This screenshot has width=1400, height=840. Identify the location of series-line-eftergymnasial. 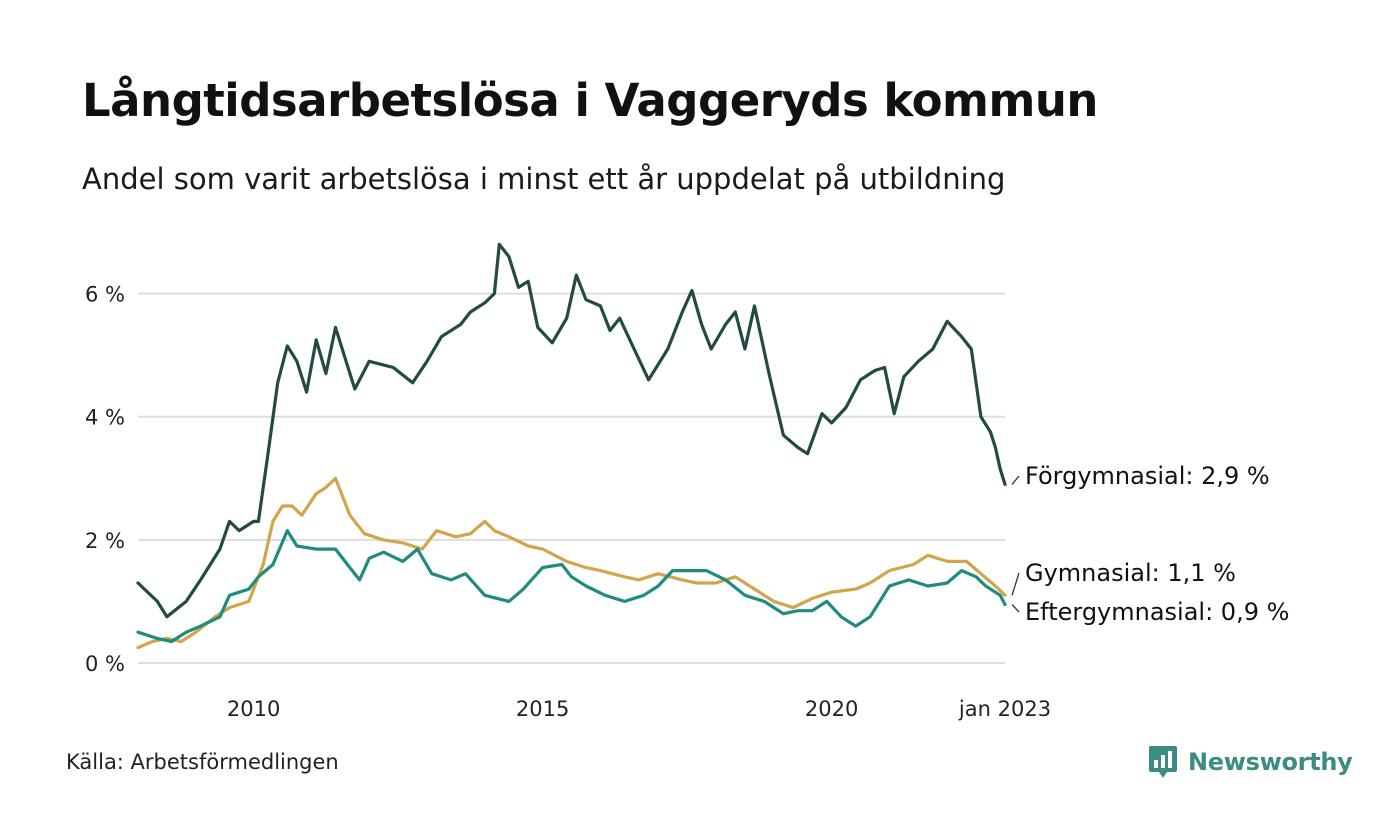
(571, 586).